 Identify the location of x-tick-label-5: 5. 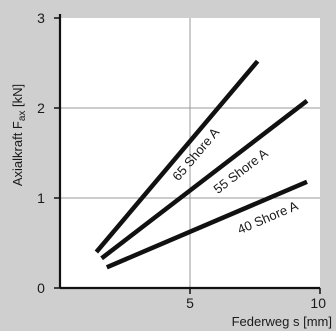
(190, 303).